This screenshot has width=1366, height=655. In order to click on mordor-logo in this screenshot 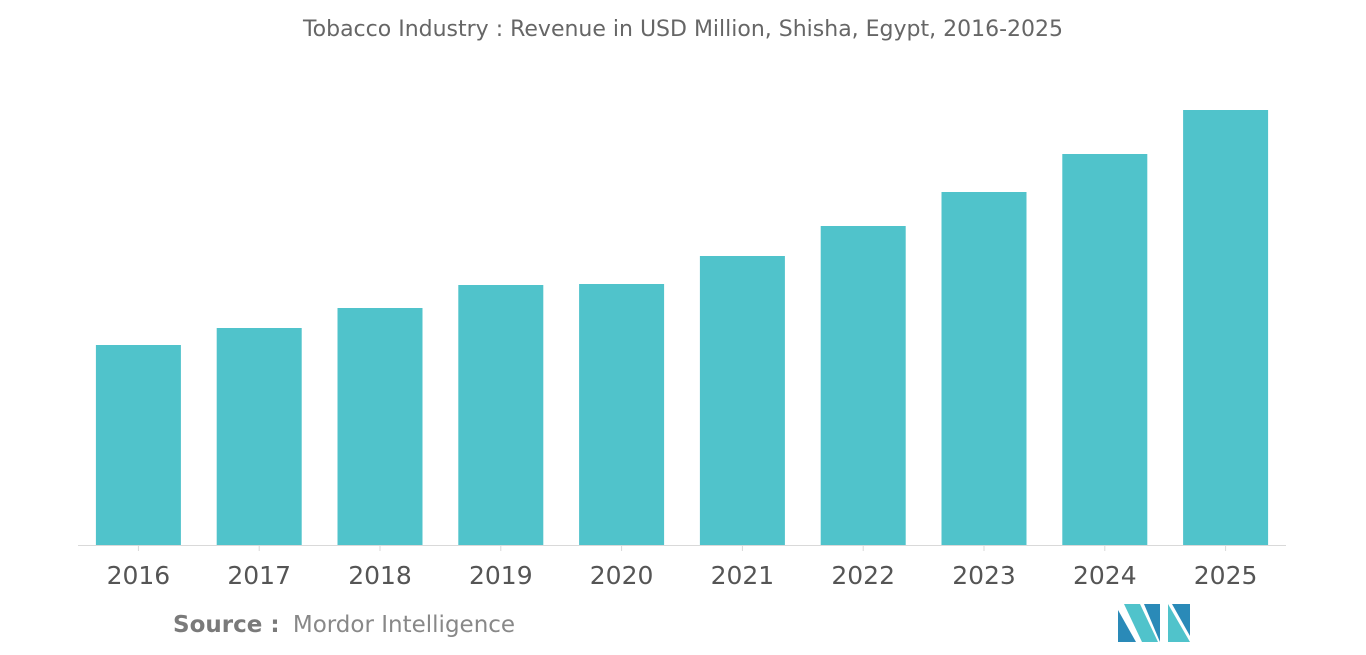, I will do `click(1154, 623)`.